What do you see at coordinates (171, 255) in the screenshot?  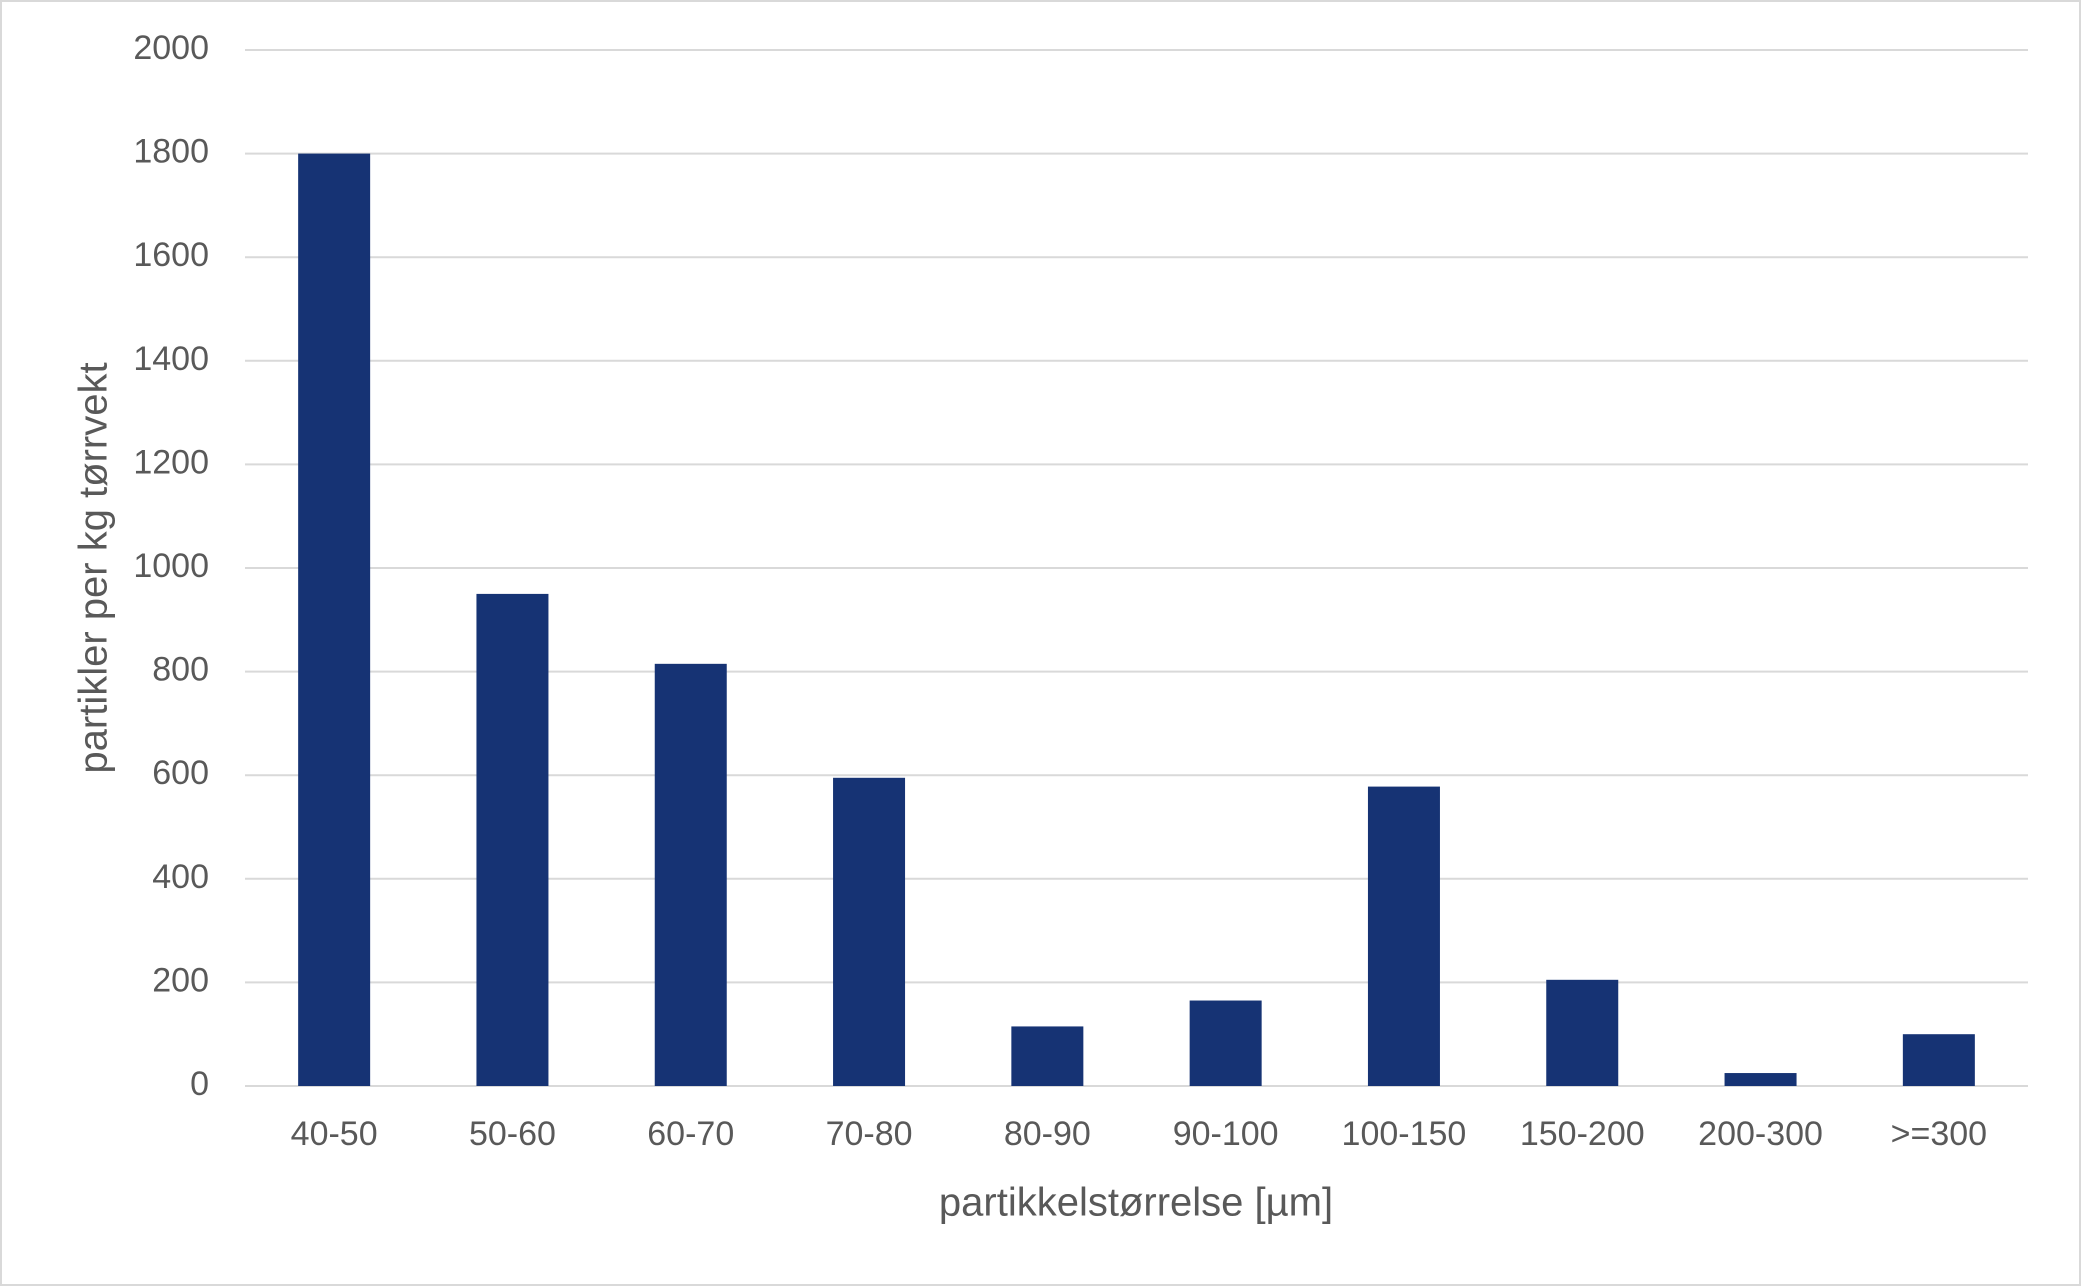 I see `y-tick-label: 1600` at bounding box center [171, 255].